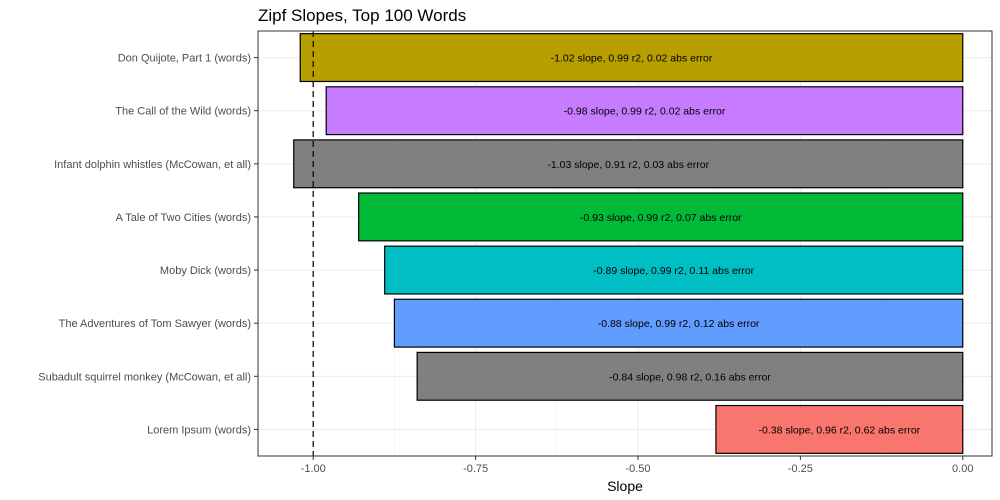  I want to click on x-axis-title: Slope, so click(625, 486).